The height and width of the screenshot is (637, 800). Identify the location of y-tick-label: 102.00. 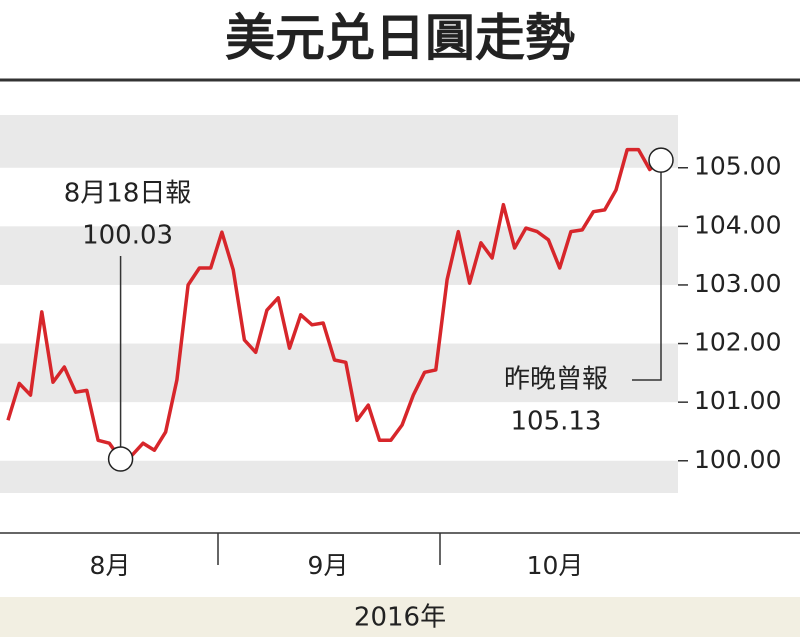
(737, 342).